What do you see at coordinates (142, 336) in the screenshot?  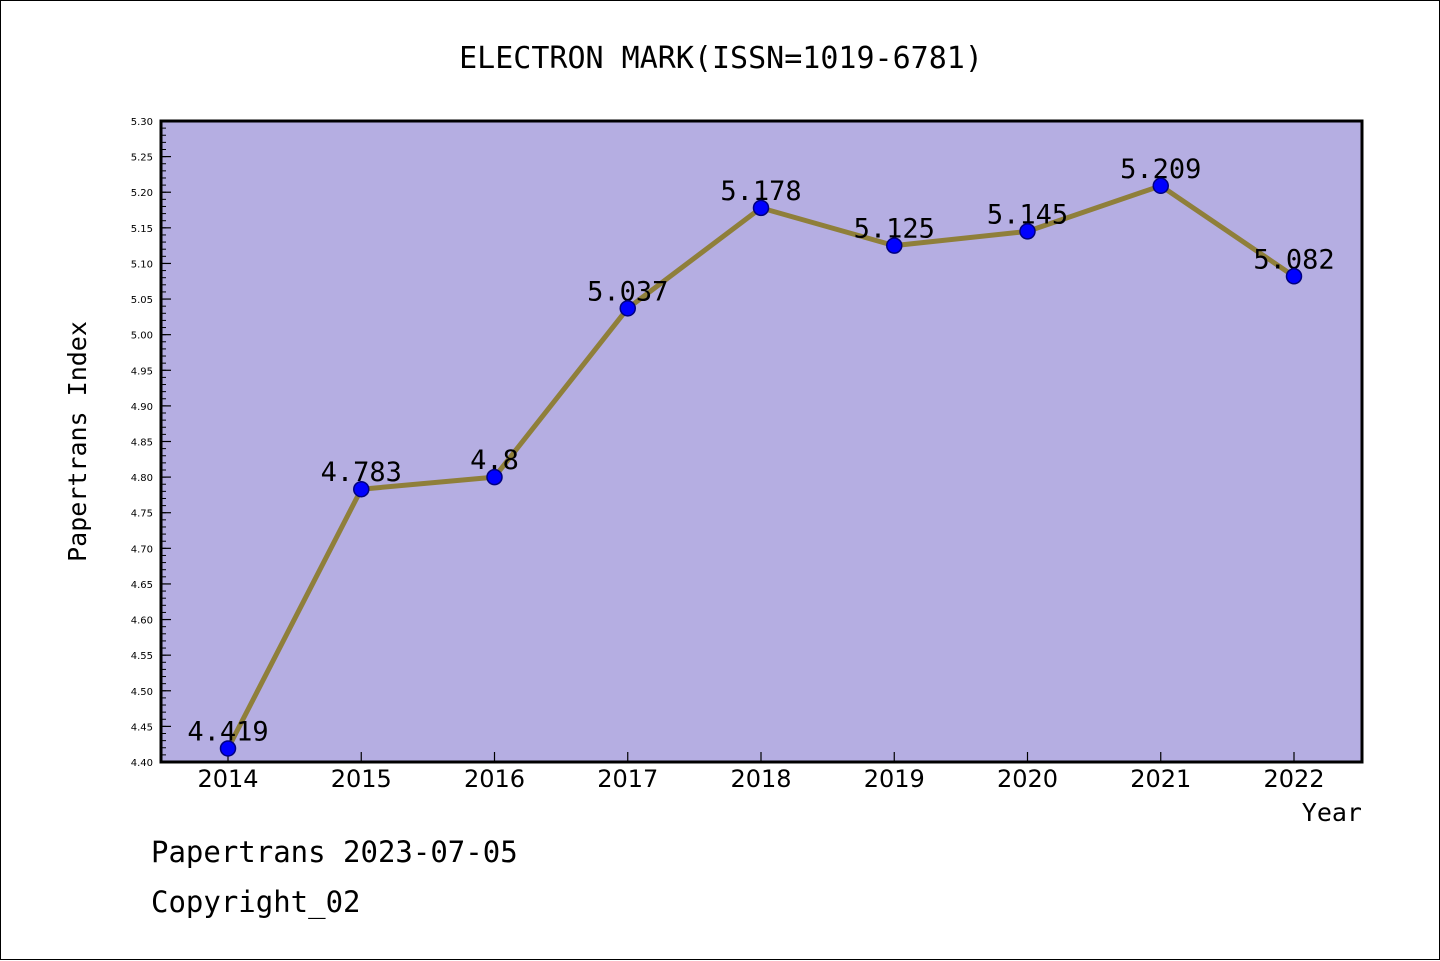 I see `y-tick-label: 5.00` at bounding box center [142, 336].